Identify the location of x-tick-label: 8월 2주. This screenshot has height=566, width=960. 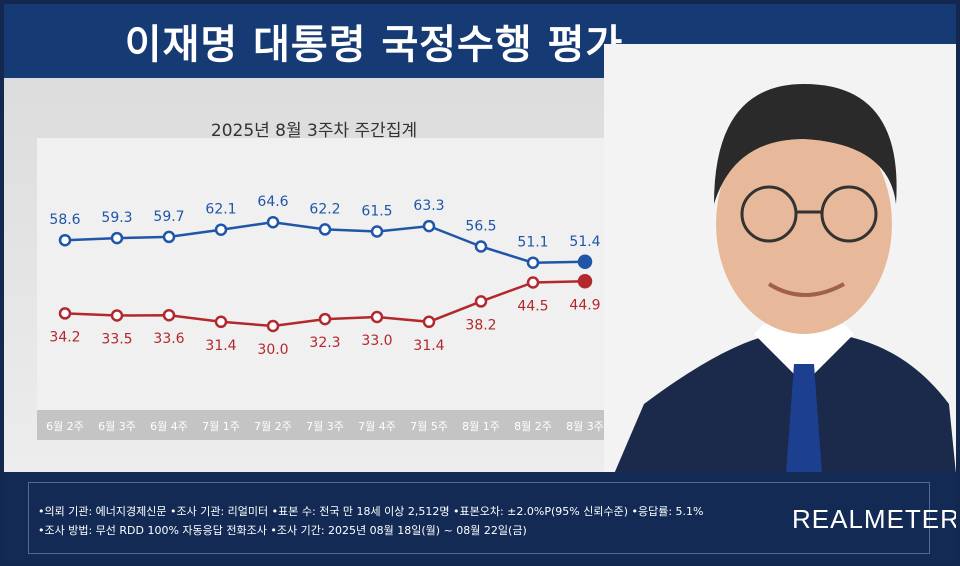
(533, 426).